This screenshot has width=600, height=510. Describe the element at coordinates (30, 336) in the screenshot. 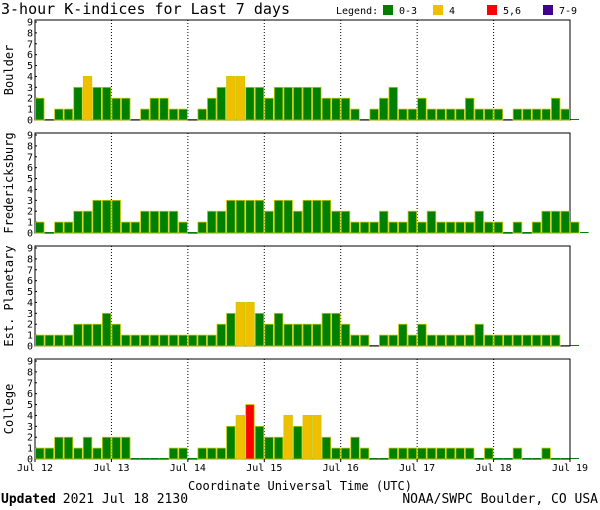

I see `y-tick-label: 1` at that location.